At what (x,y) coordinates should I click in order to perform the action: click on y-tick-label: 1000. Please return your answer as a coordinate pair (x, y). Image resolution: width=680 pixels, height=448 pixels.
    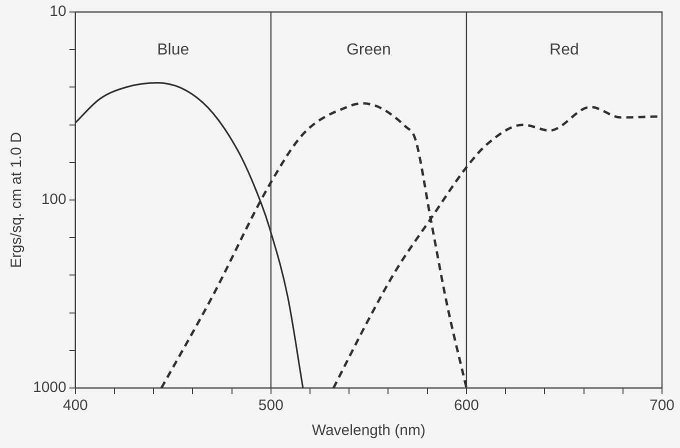
    Looking at the image, I should click on (49, 387).